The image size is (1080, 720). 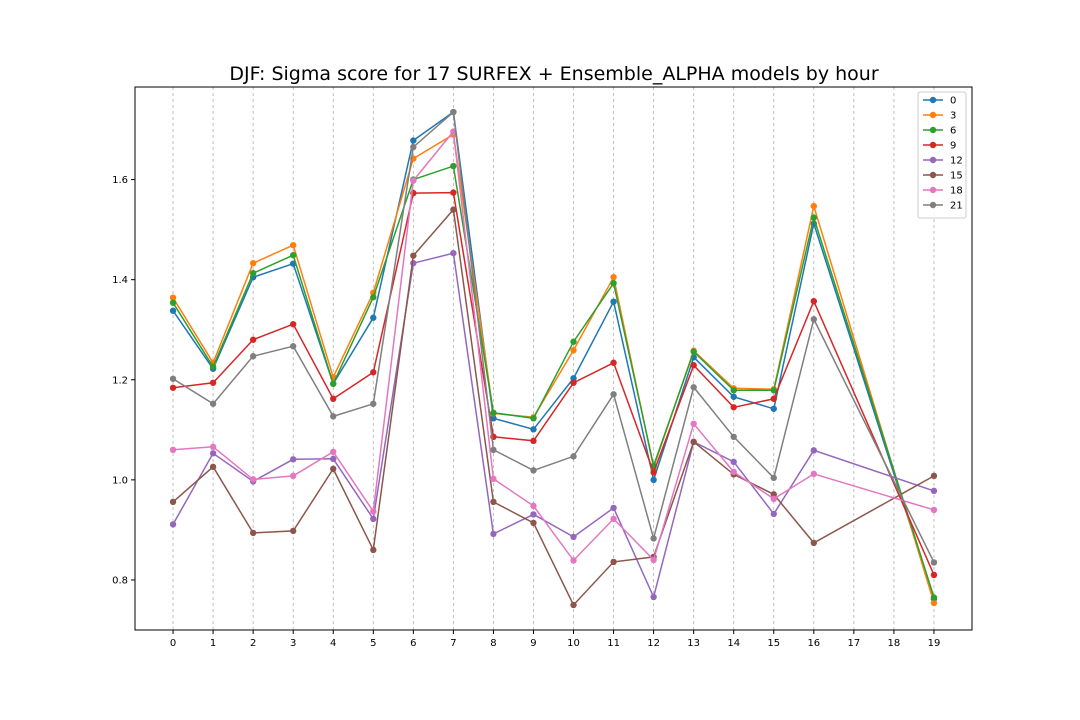 What do you see at coordinates (956, 191) in the screenshot?
I see `legend-label: 18` at bounding box center [956, 191].